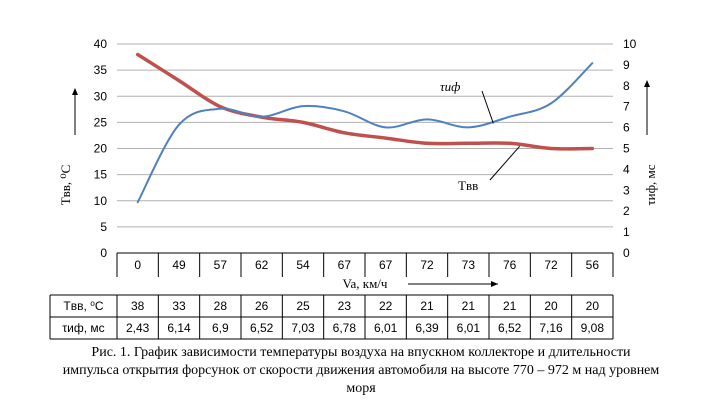 The height and width of the screenshot is (407, 722). What do you see at coordinates (361, 388) in the screenshot?
I see `caption-line-3: моря` at bounding box center [361, 388].